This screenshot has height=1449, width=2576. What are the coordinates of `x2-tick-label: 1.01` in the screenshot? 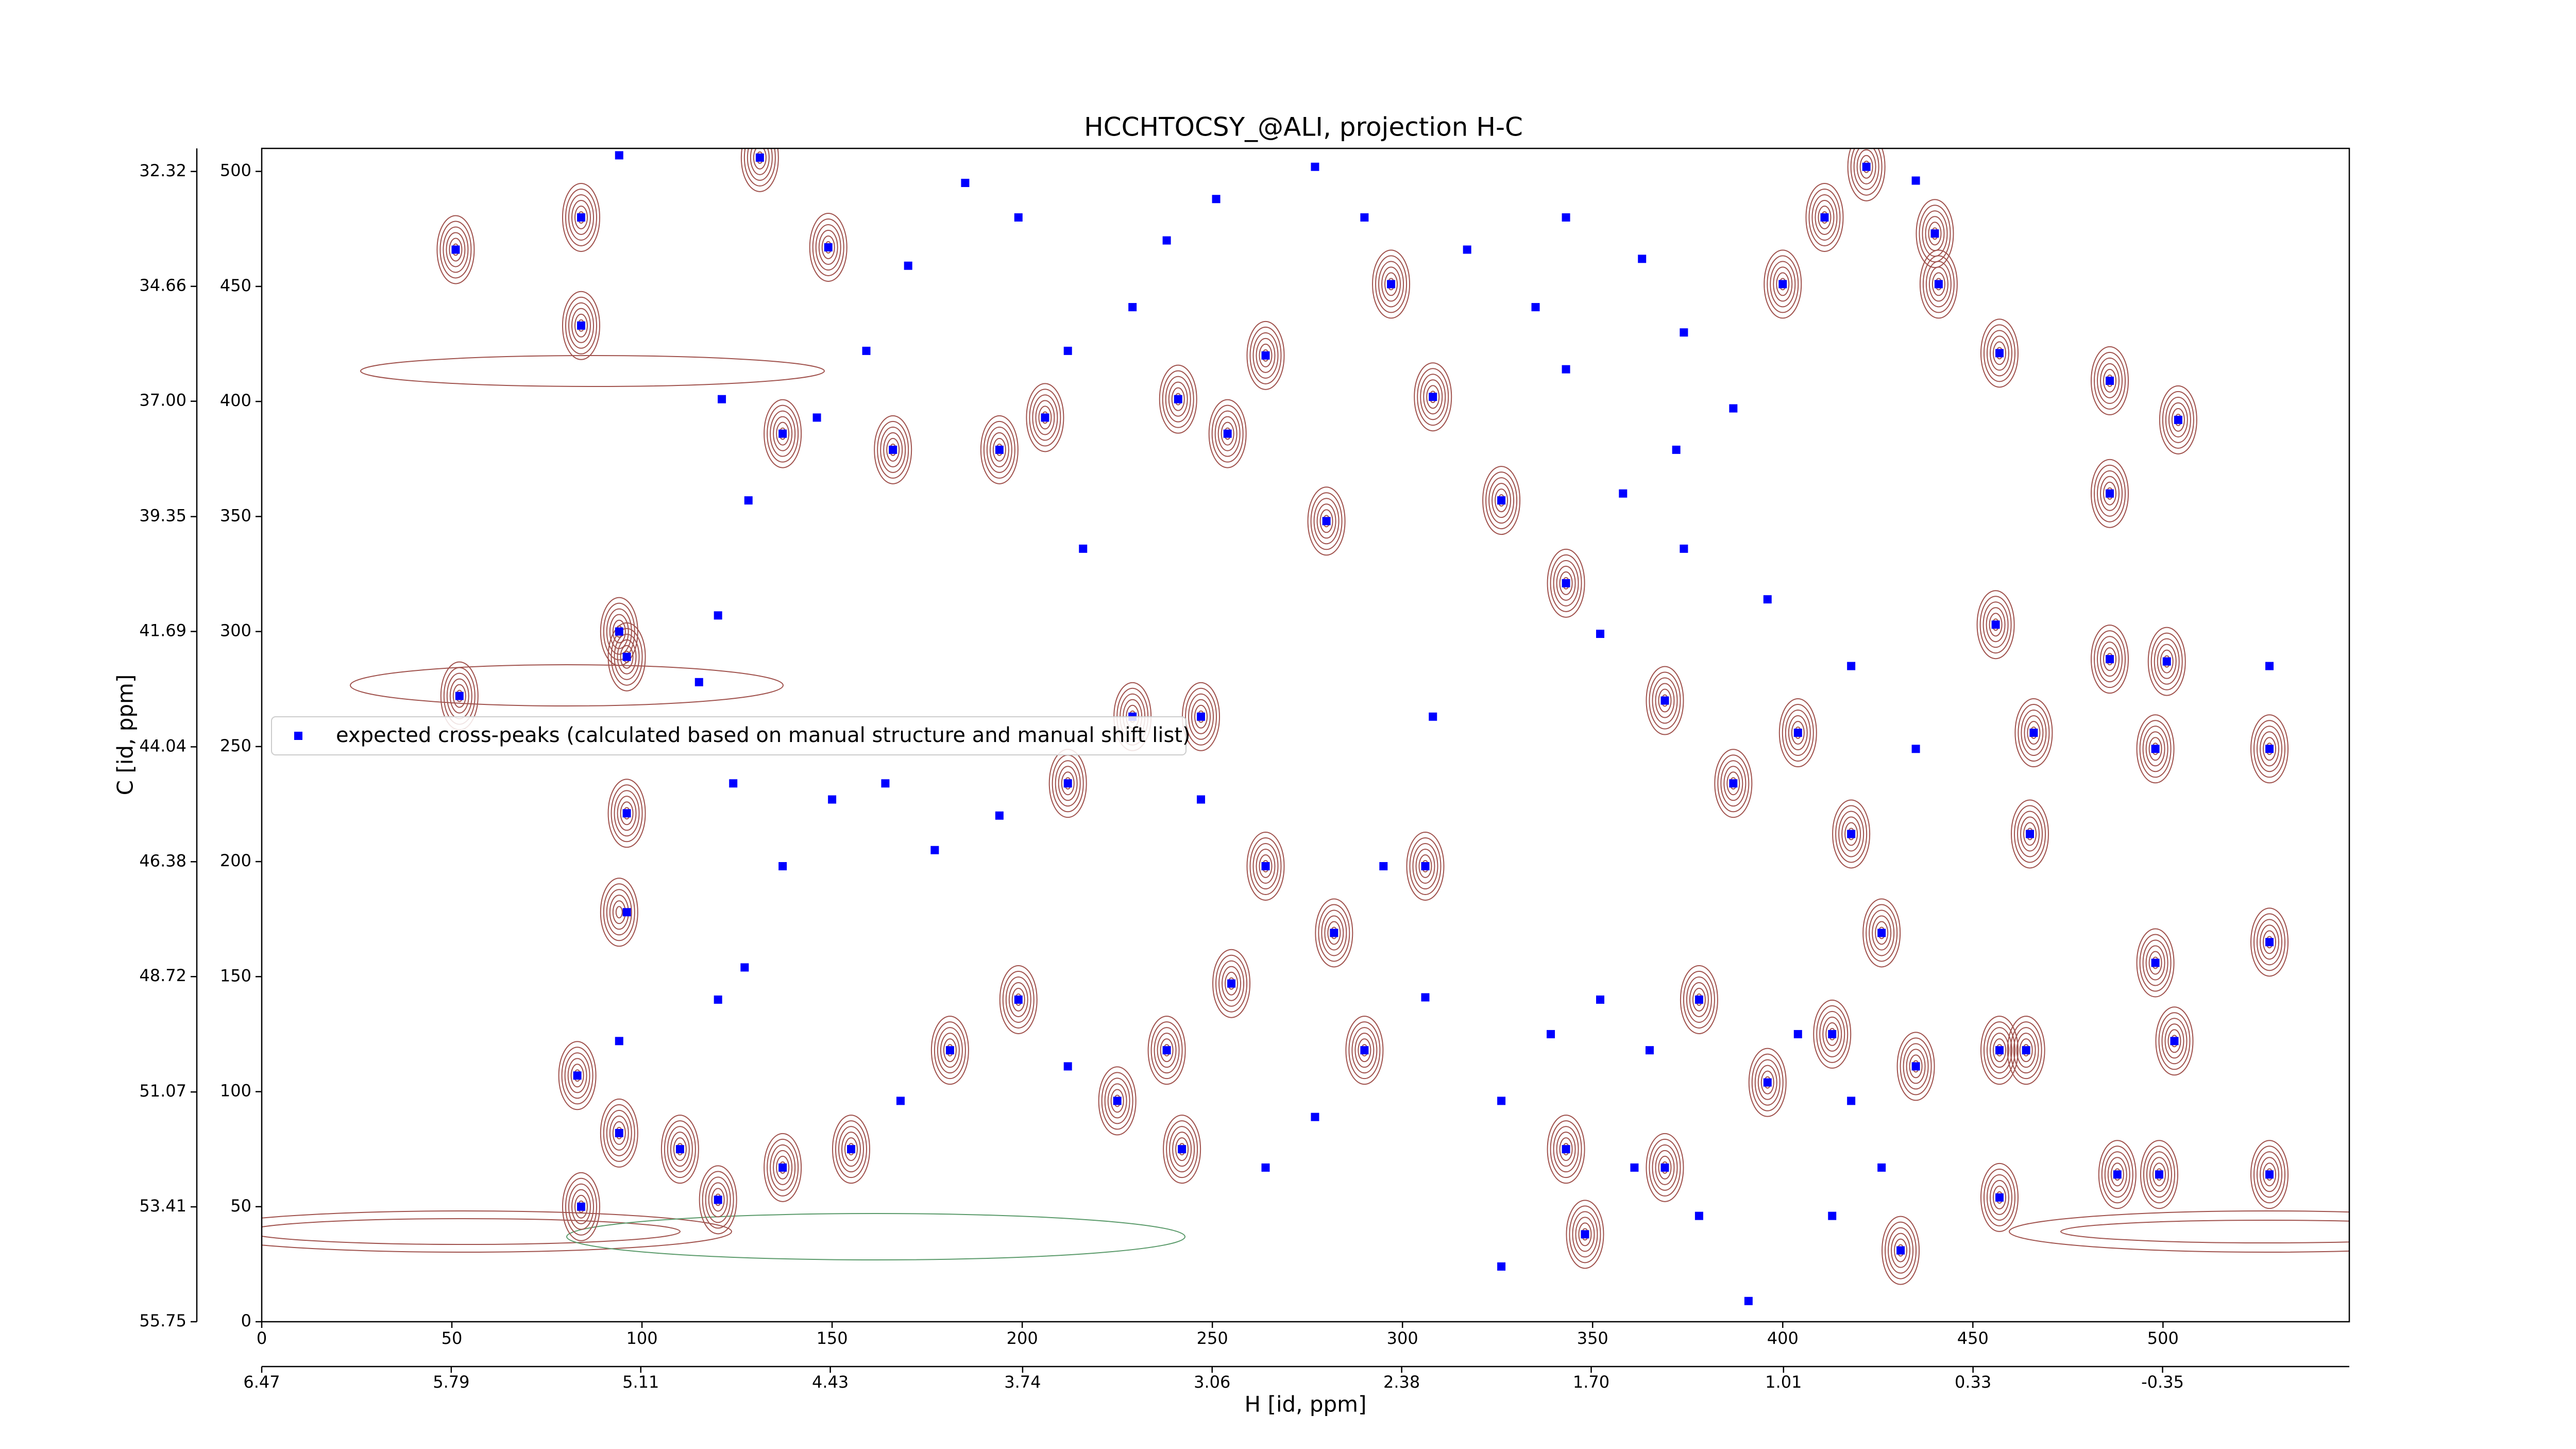 It's located at (1783, 1382).